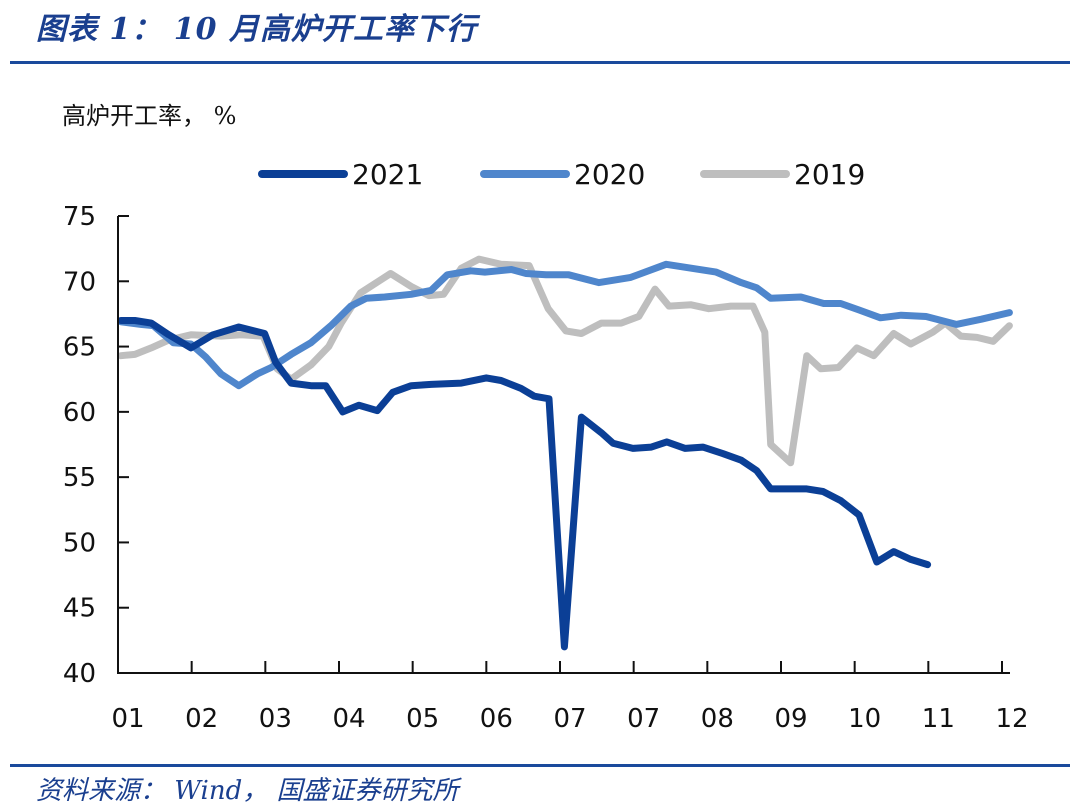 This screenshot has width=1080, height=809. Describe the element at coordinates (79, 217) in the screenshot. I see `y-tick-label: 75` at that location.